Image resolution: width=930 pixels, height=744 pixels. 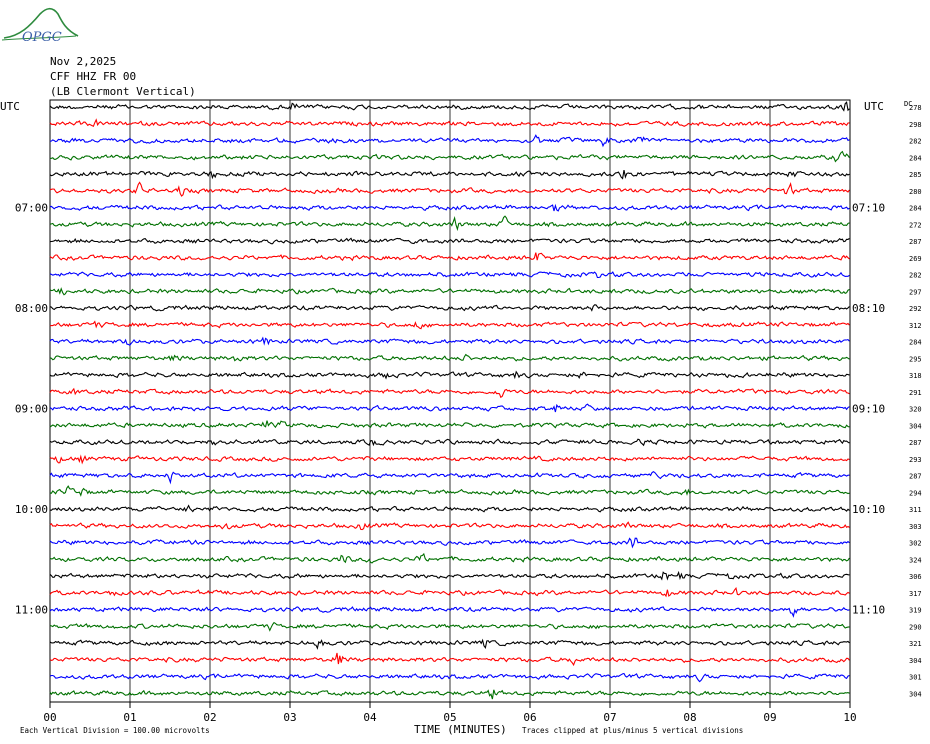 I want to click on dc-offset-value: 301, so click(x=915, y=678).